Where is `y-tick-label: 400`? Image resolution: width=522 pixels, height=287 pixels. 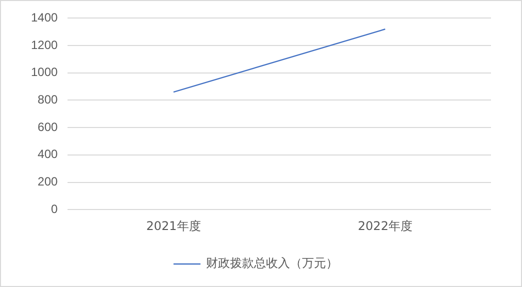 y-tick-label: 400 is located at coordinates (48, 154).